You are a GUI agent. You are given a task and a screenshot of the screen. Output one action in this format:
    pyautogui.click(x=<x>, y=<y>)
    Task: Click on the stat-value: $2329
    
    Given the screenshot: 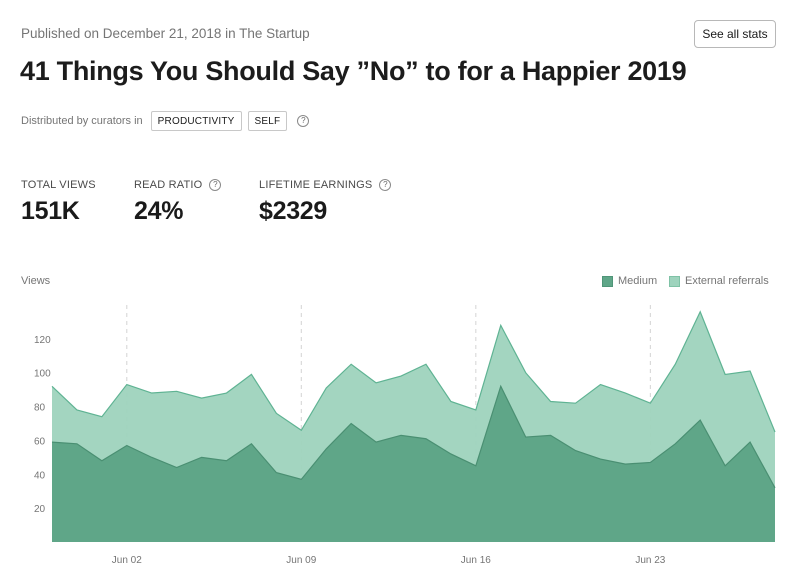 What is the action you would take?
    pyautogui.click(x=293, y=211)
    